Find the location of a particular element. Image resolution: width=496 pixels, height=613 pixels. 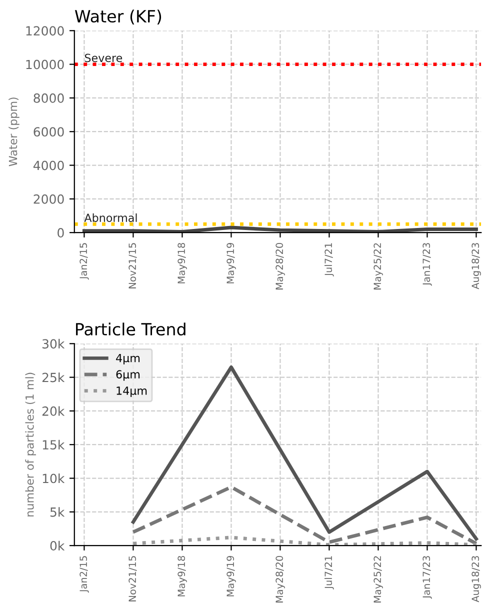

legend-label: 6µm is located at coordinates (128, 375).